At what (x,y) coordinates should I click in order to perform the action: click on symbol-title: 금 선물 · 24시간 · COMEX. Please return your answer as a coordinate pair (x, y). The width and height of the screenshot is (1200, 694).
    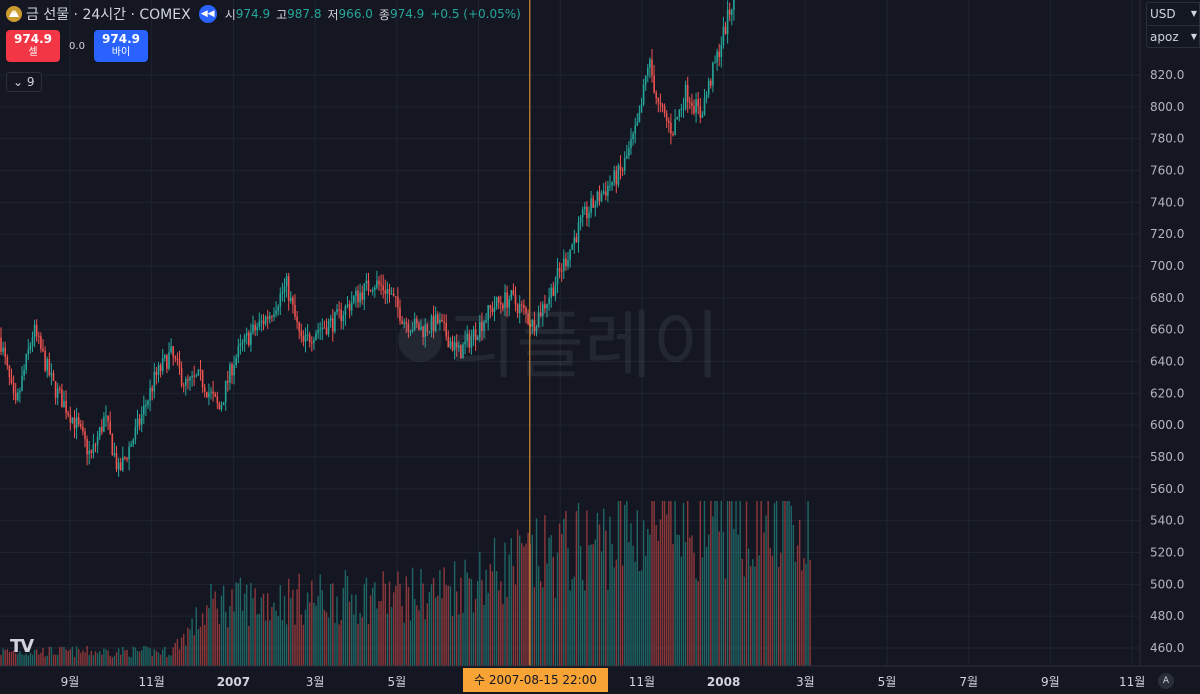
    Looking at the image, I should click on (108, 15).